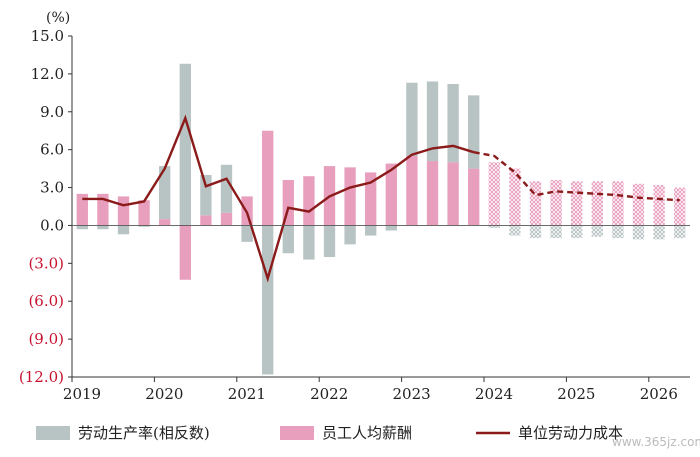  Describe the element at coordinates (656, 442) in the screenshot. I see `watermark-text: www.365jz.com` at that location.